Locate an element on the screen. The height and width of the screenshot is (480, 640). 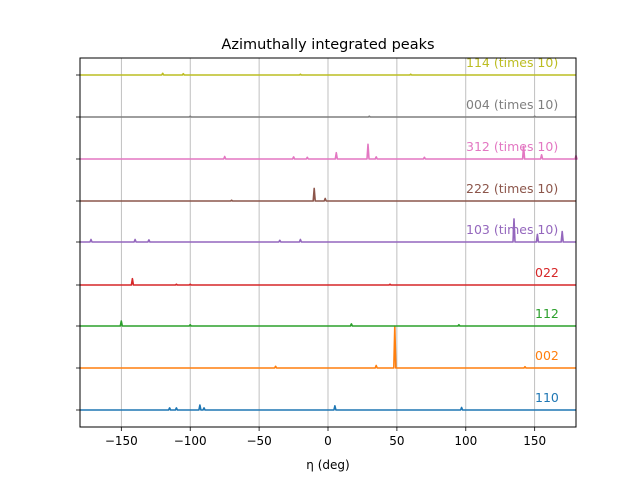
x-tick-label: −150 is located at coordinates (121, 441).